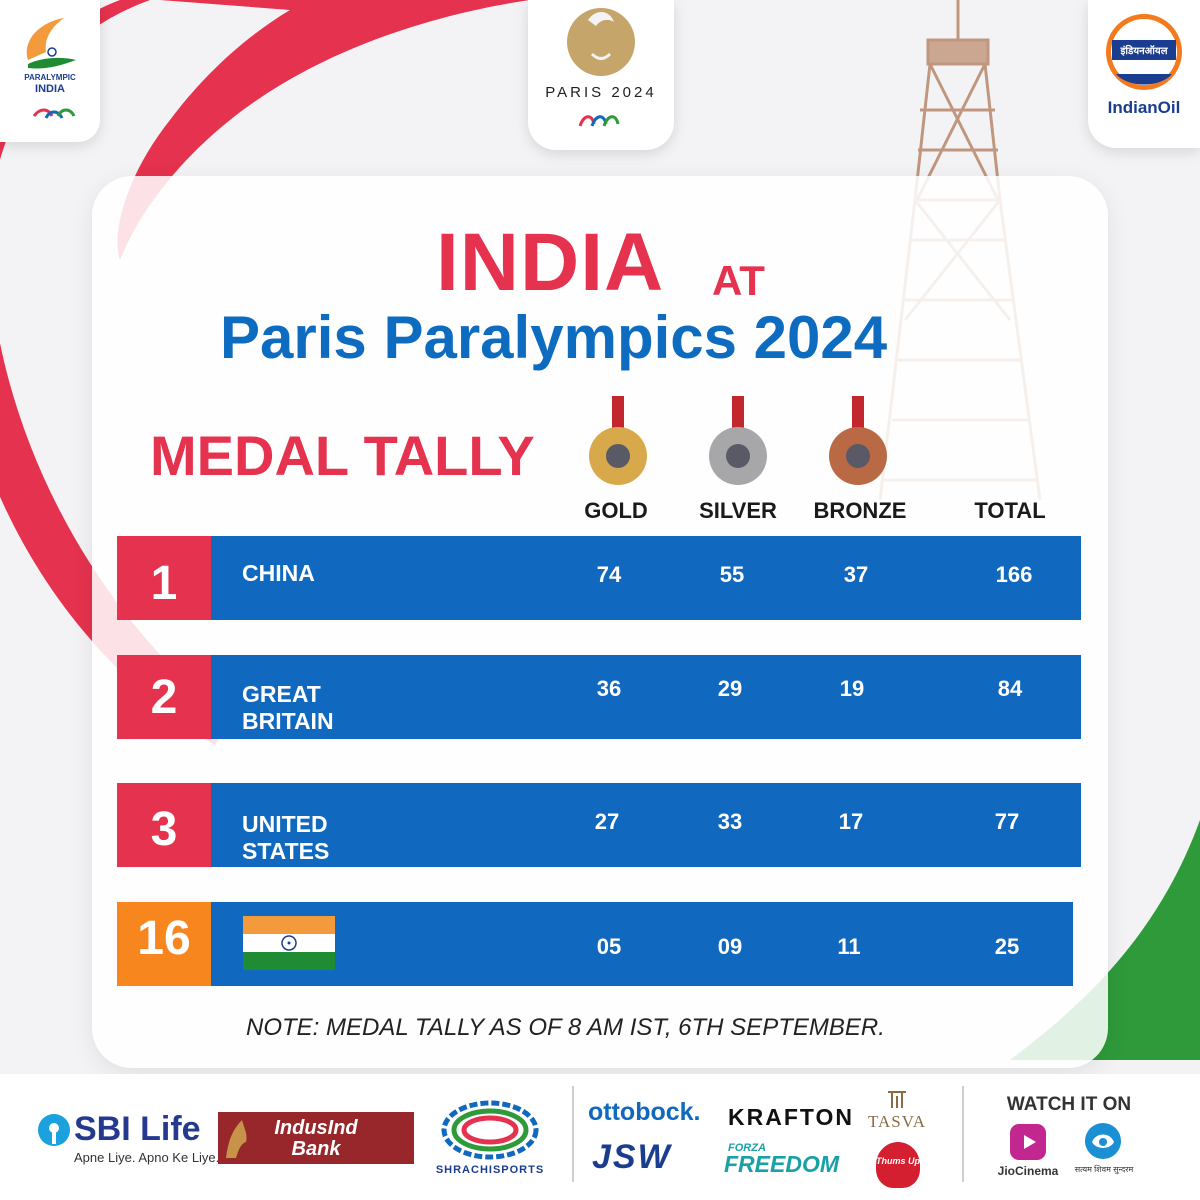 The width and height of the screenshot is (1200, 1200). I want to click on paris-2024-logo: PARIS 2024, so click(601, 75).